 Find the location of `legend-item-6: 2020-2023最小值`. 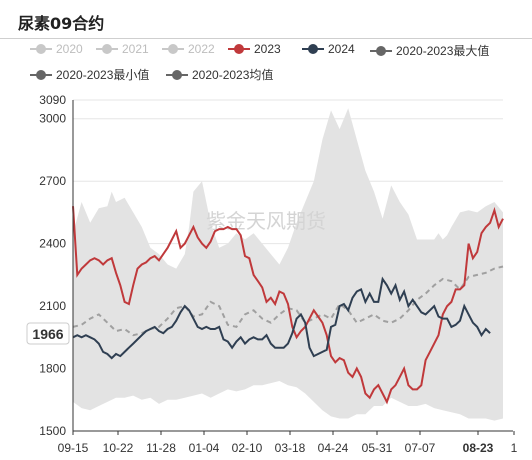

legend-item-6: 2020-2023最小值 is located at coordinates (89, 74).